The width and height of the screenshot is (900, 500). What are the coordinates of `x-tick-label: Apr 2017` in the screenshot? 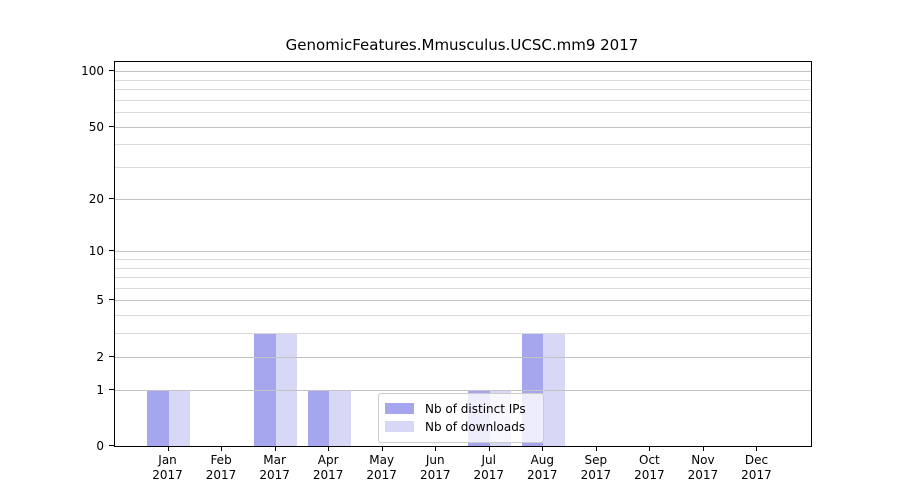 It's located at (328, 468).